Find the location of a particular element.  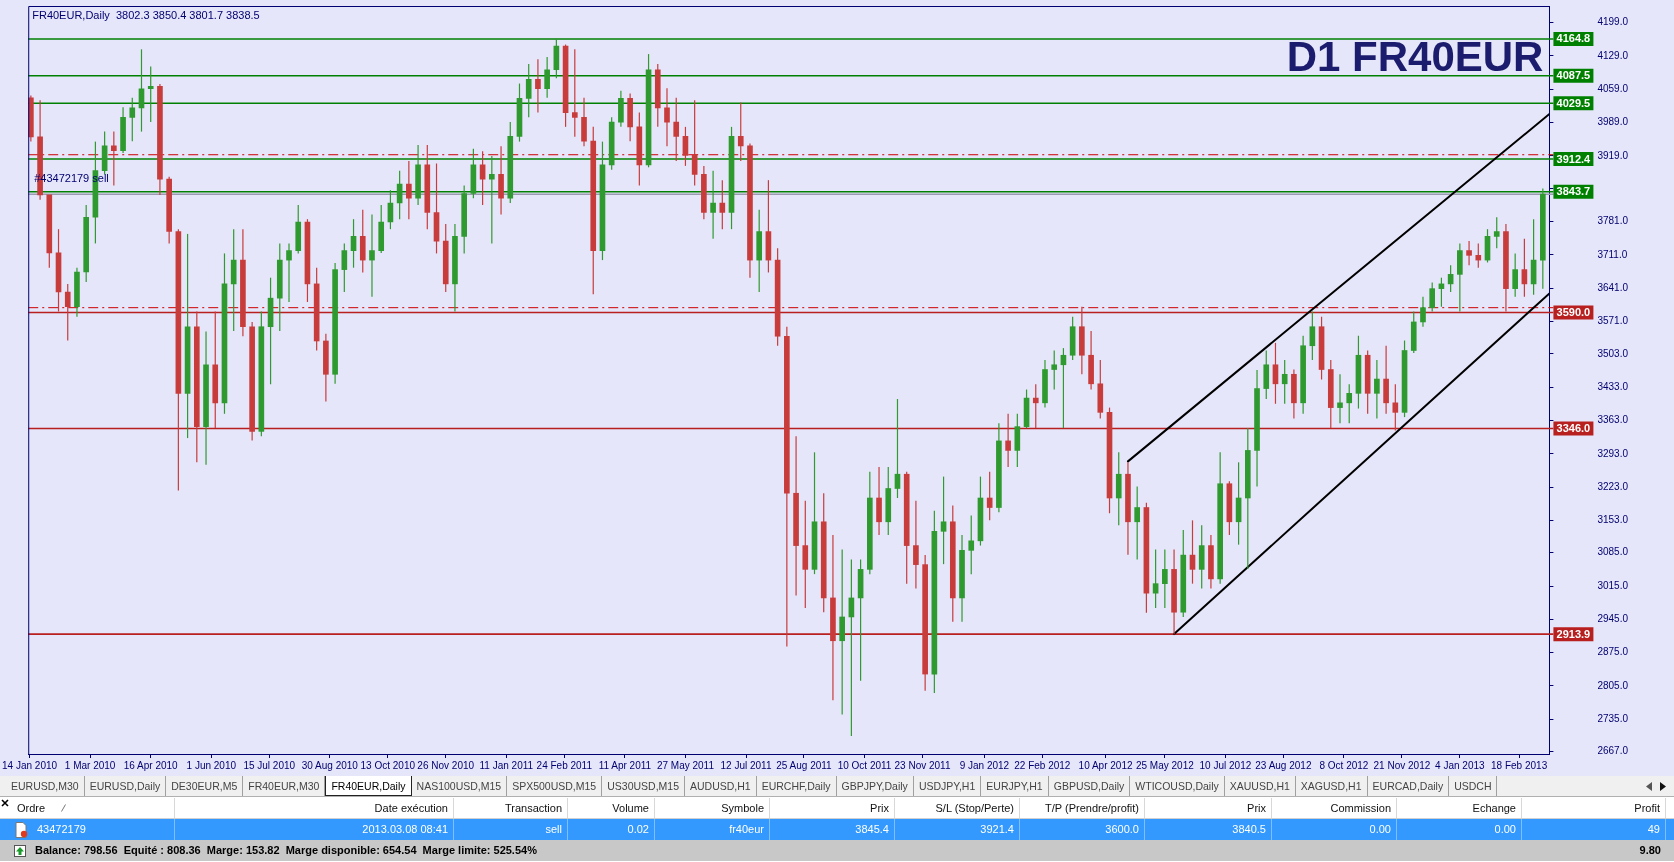

text: Volume is located at coordinates (630, 808).